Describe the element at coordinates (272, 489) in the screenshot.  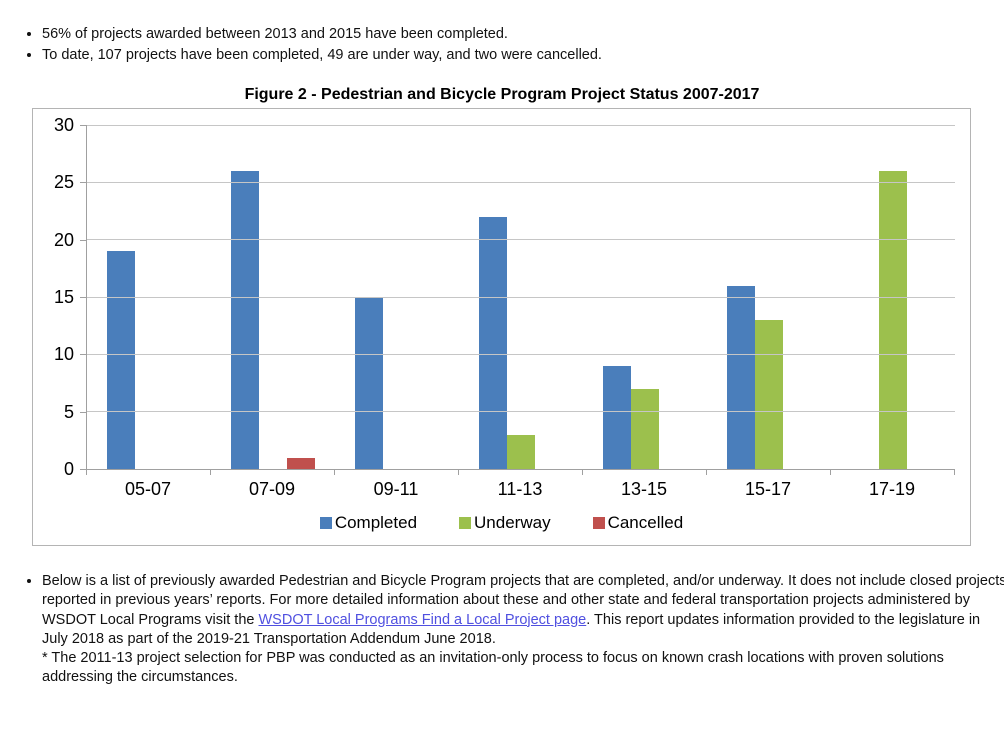
I see `x-axis-category-label: 07-09` at that location.